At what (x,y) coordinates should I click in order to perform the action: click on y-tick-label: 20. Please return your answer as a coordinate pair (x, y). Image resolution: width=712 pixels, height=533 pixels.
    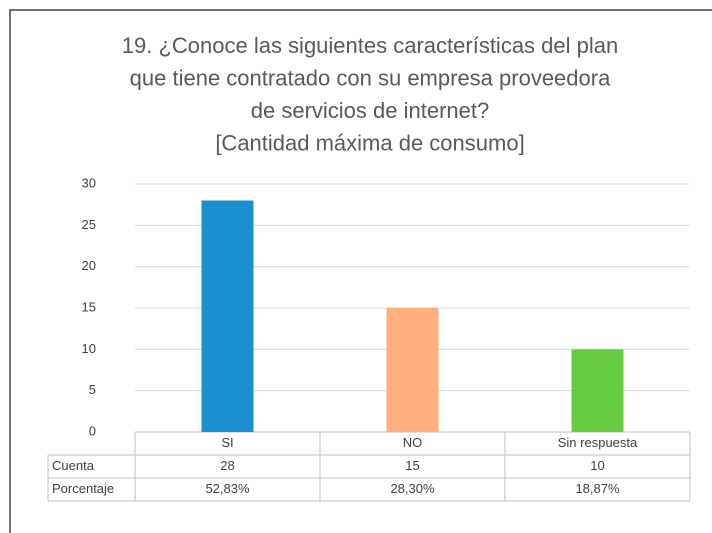
    Looking at the image, I should click on (89, 265).